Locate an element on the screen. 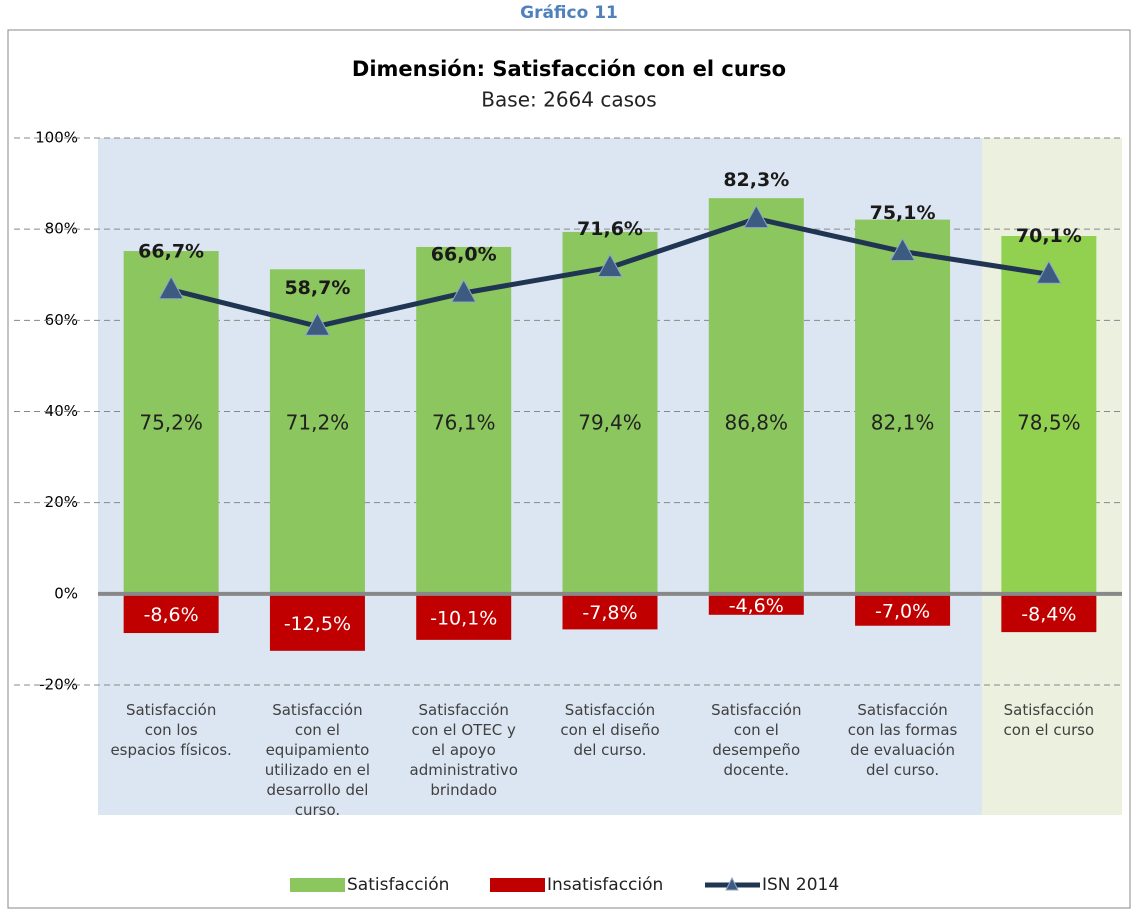 The image size is (1138, 921). y-tick-label: 40% is located at coordinates (61, 411).